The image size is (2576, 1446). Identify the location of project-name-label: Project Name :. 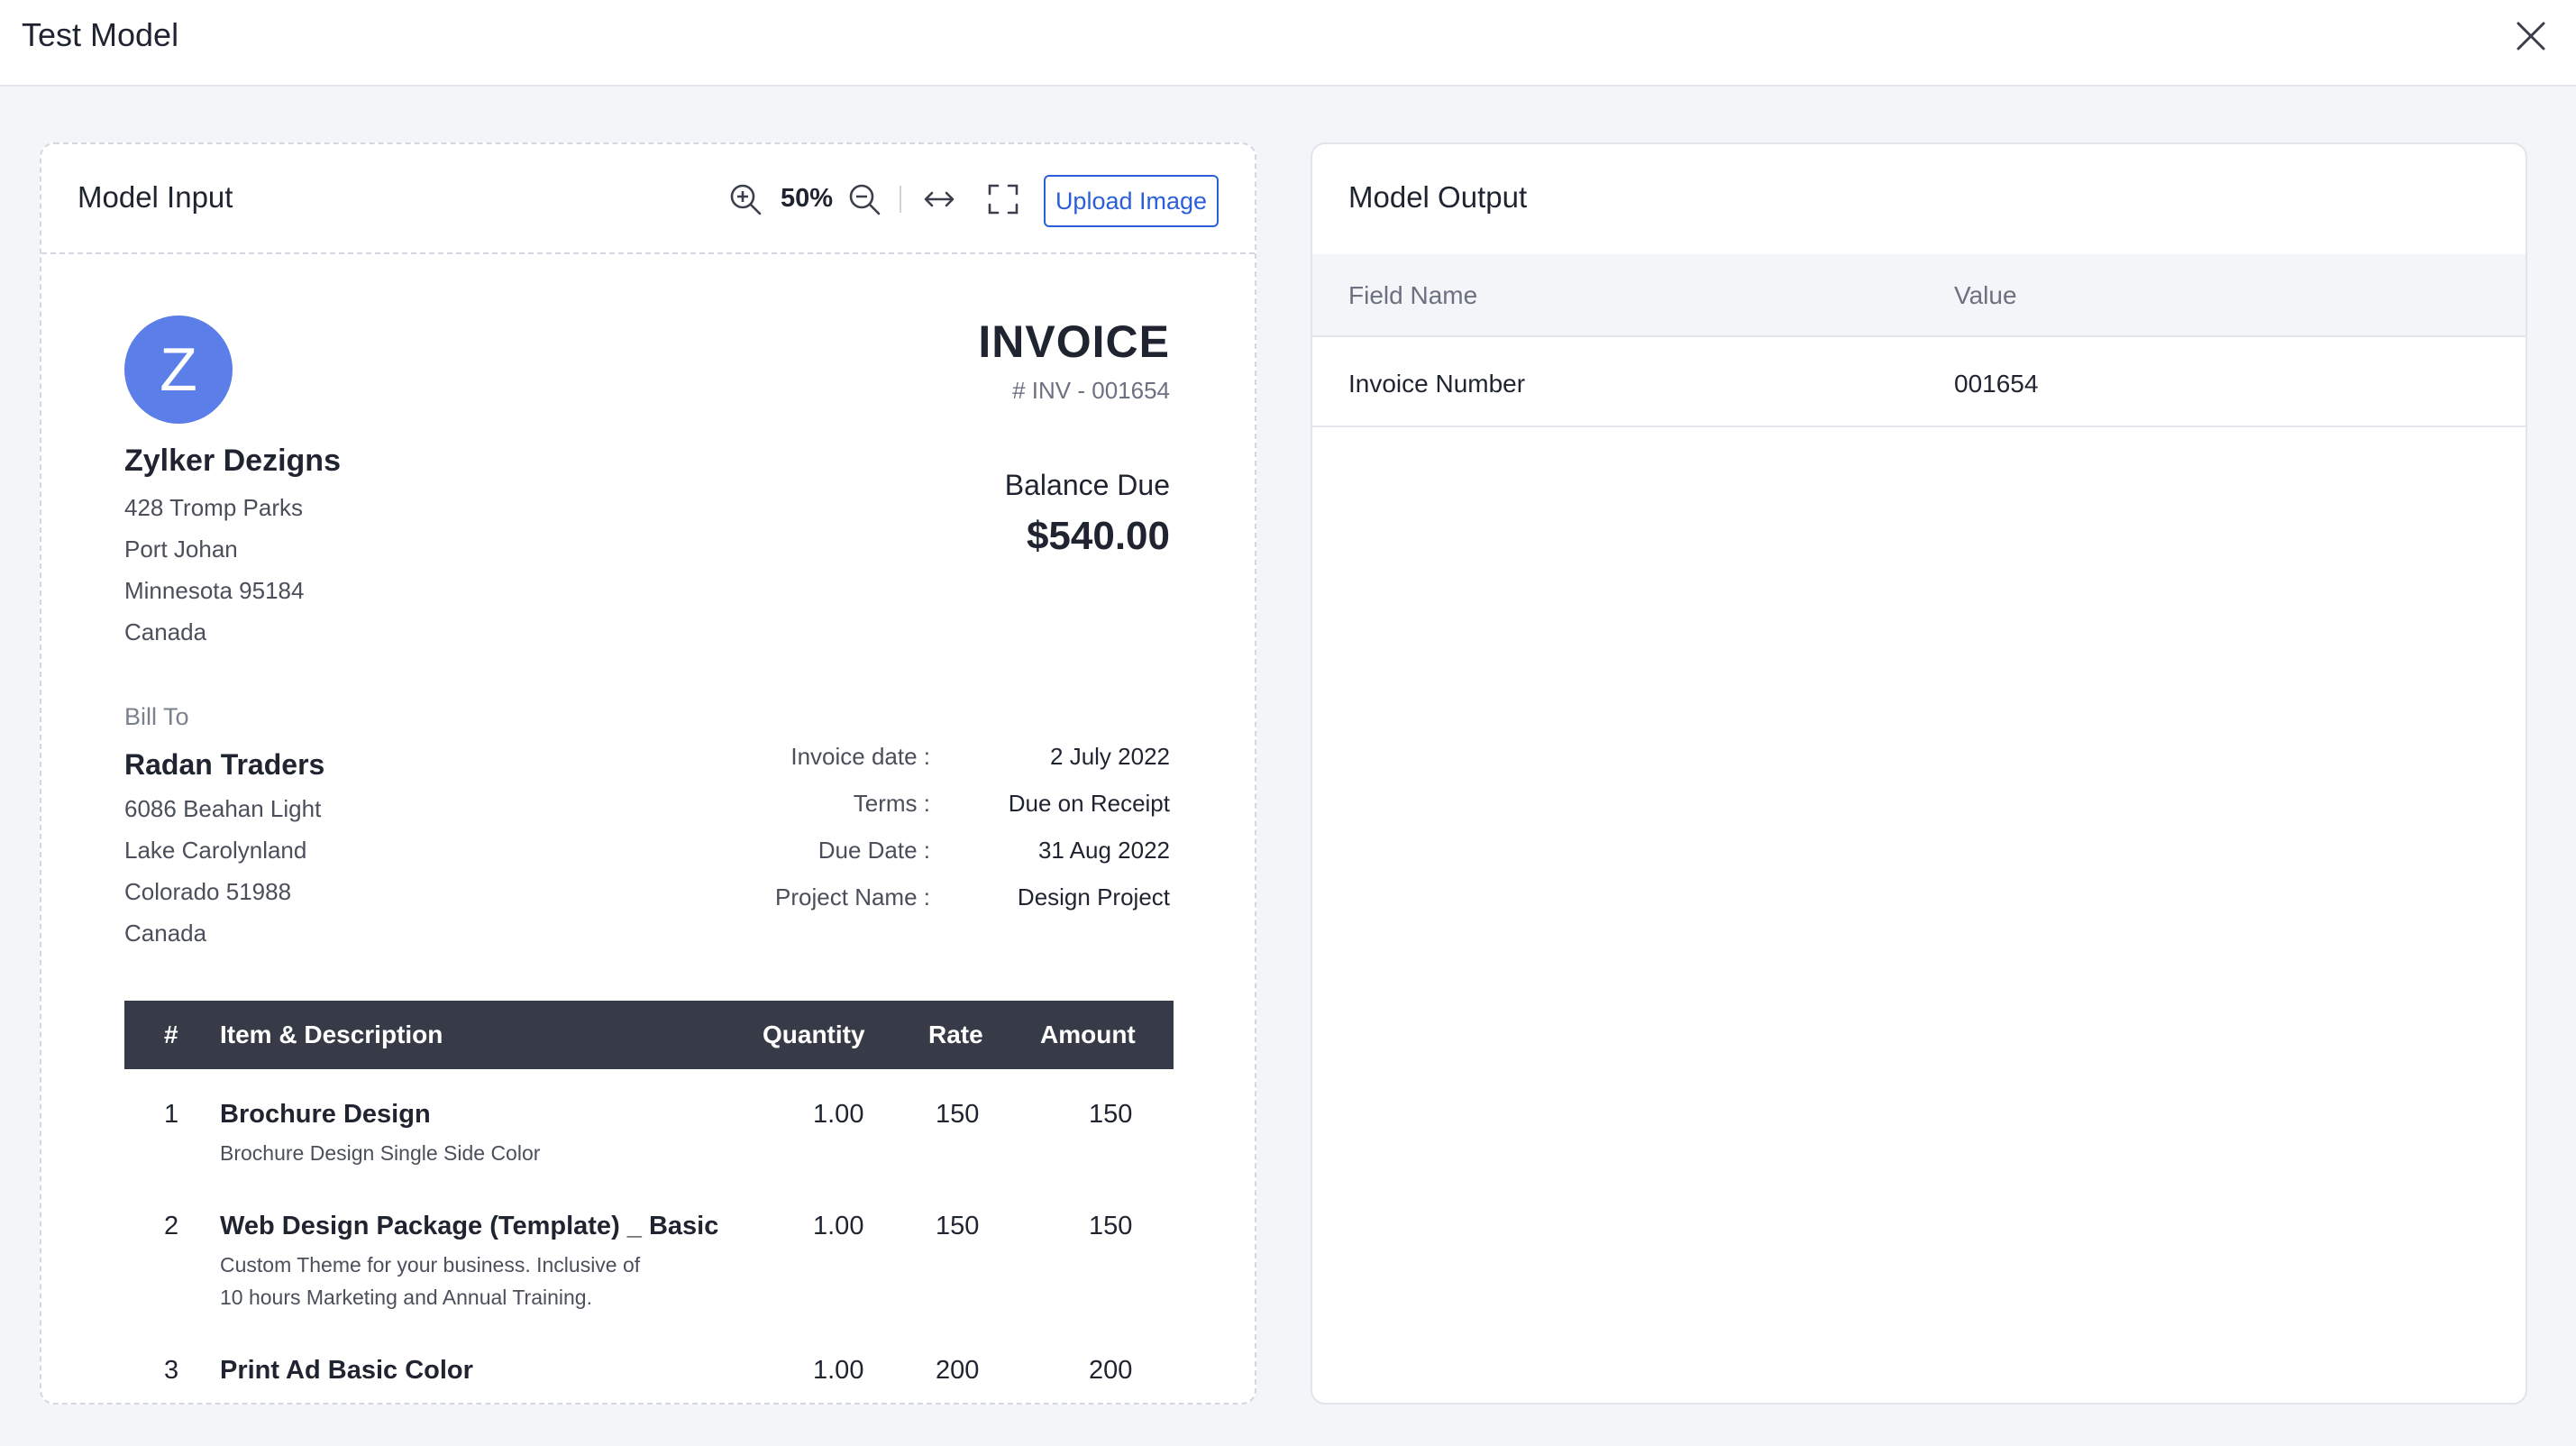
(852, 897).